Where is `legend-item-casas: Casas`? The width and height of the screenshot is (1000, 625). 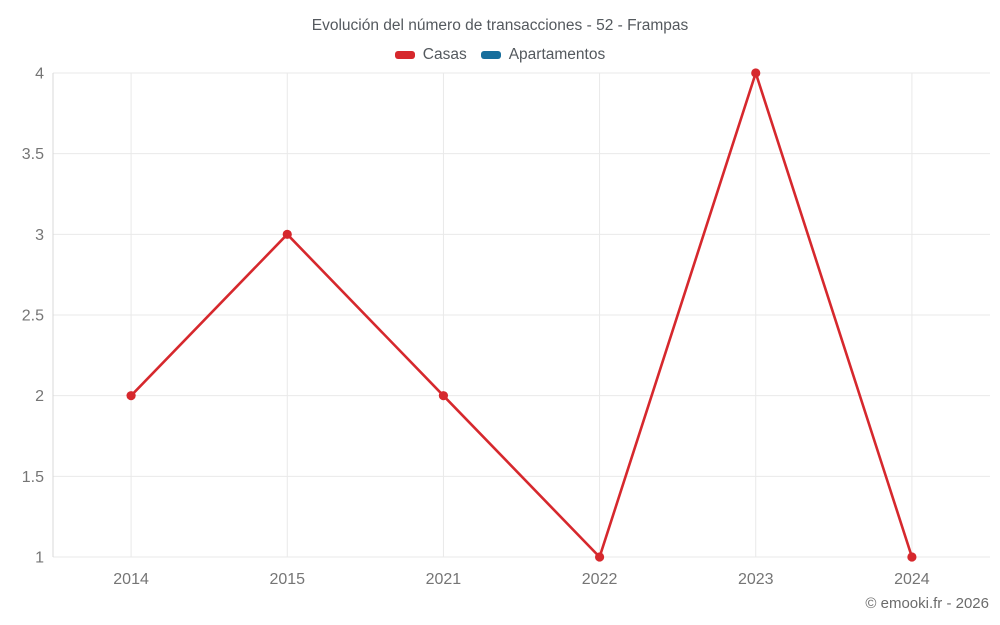 legend-item-casas: Casas is located at coordinates (430, 55).